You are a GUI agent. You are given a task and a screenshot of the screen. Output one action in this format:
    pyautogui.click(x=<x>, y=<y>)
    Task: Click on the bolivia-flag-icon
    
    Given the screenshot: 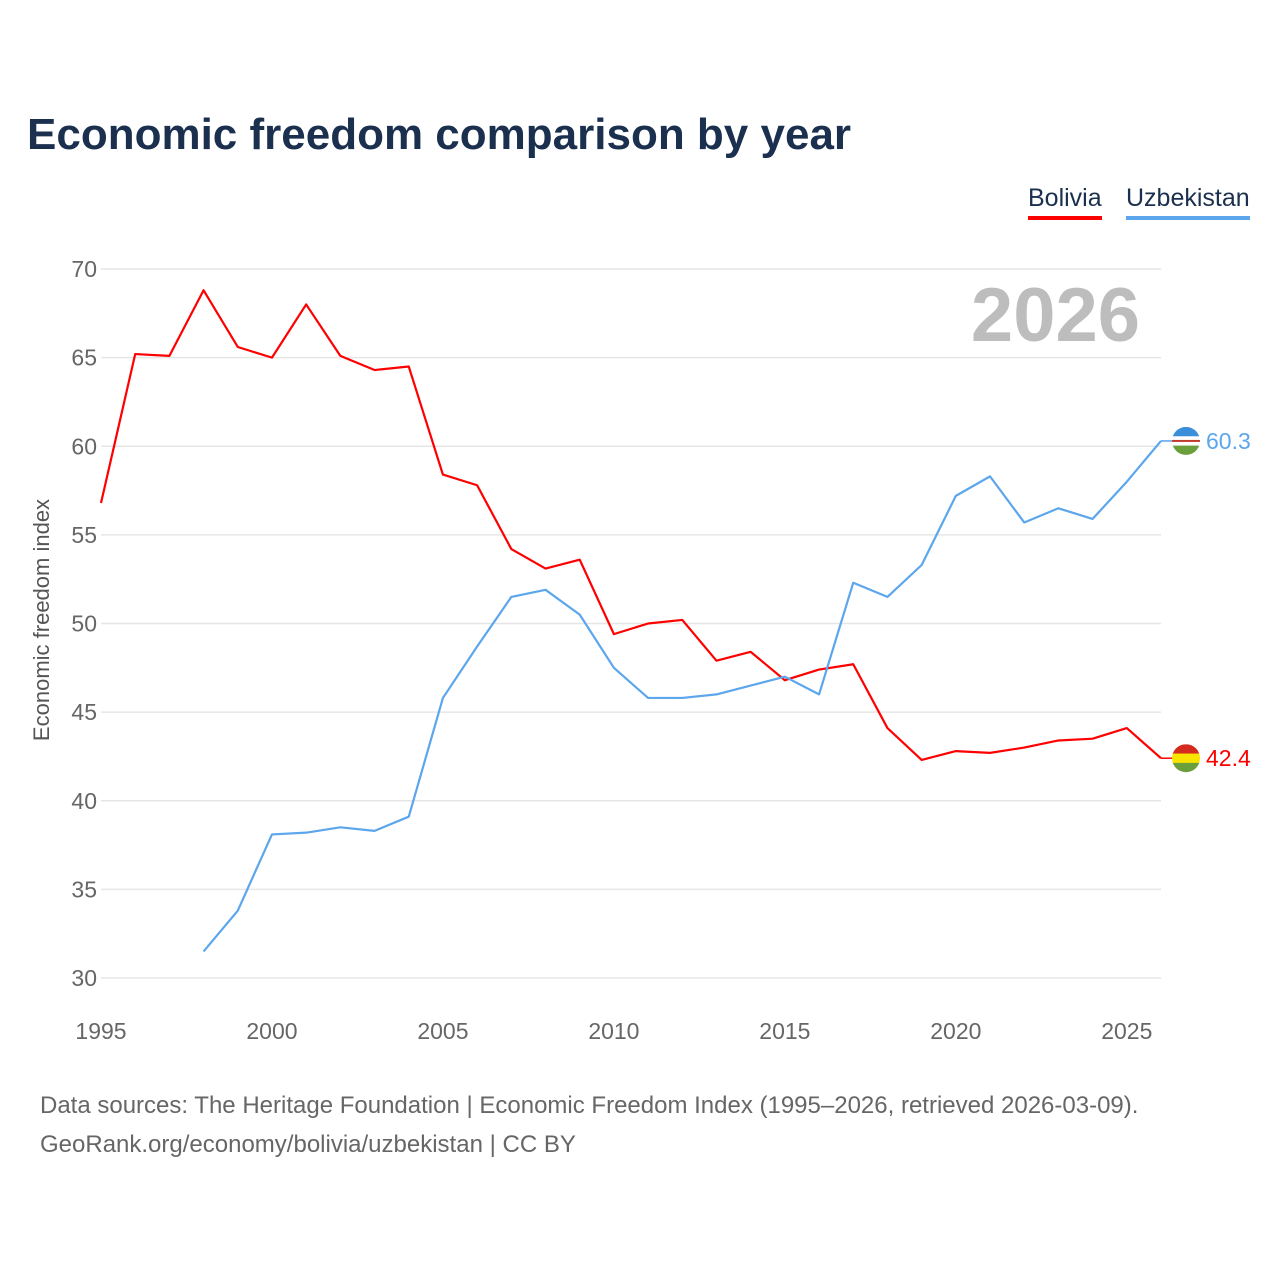 What is the action you would take?
    pyautogui.click(x=1186, y=758)
    